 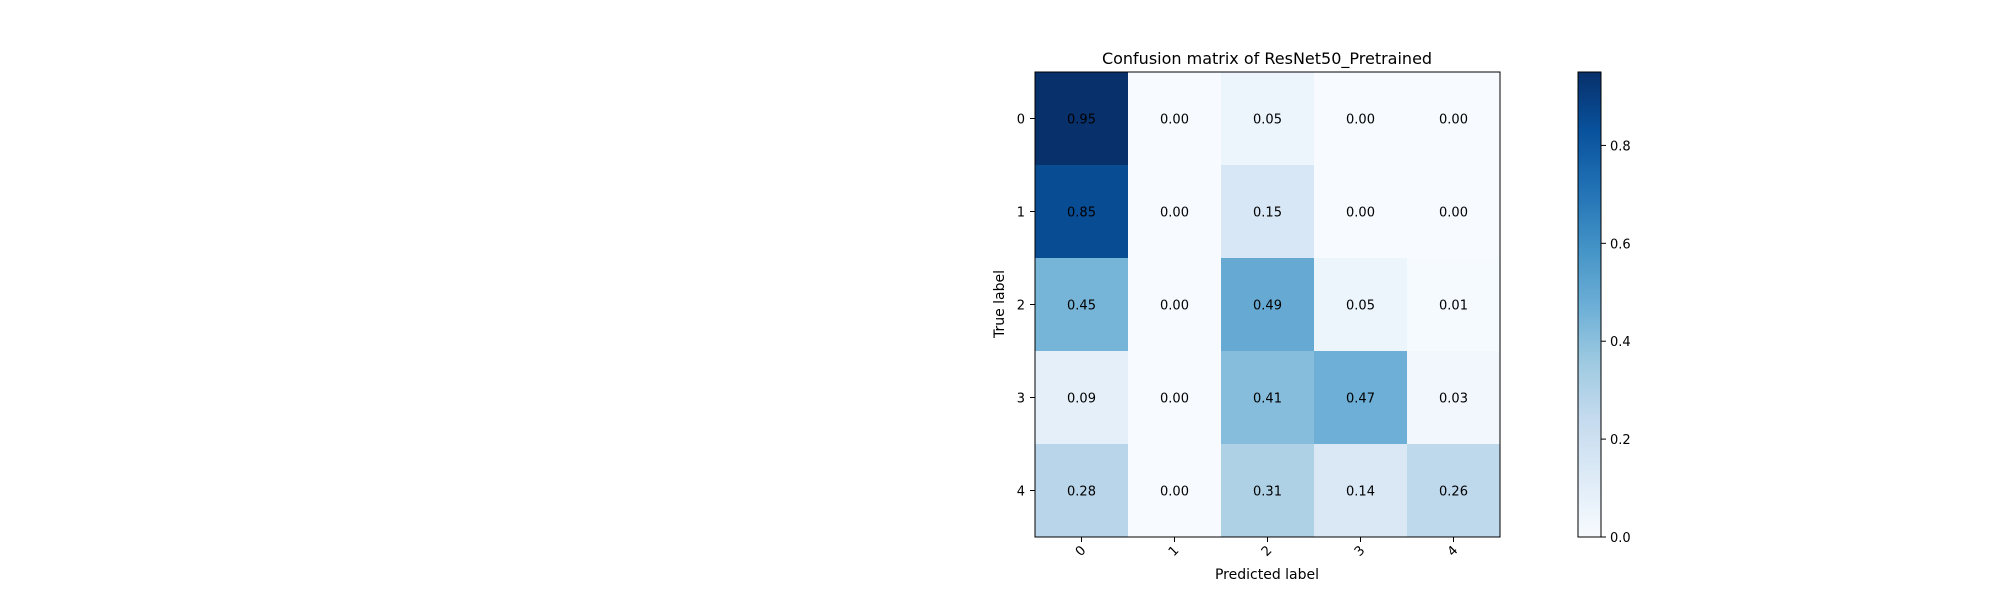 I want to click on x-tick-label: 3, so click(x=1360, y=551).